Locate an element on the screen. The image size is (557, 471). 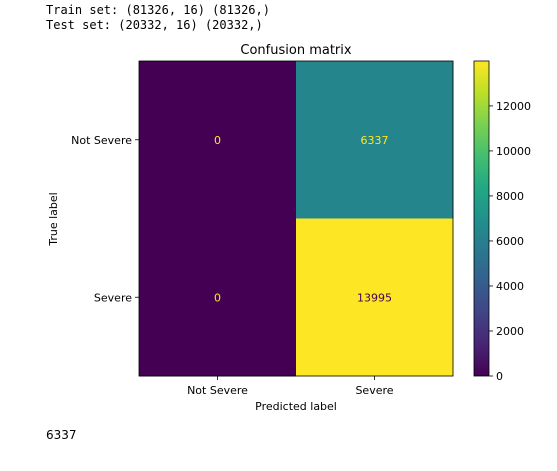
colorbar-tick-label: 12000 is located at coordinates (513, 106).